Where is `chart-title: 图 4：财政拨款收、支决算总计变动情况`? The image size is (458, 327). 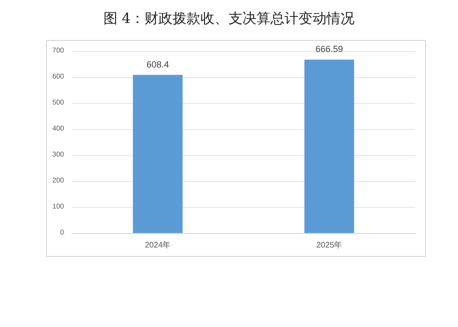
chart-title: 图 4：财政拨款收、支决算总计变动情况 is located at coordinates (229, 19).